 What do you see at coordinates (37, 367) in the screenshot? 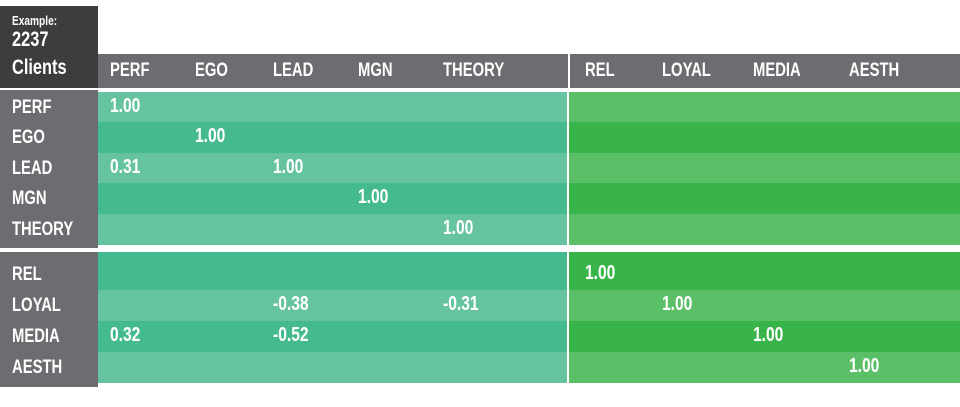
I see `row-header-aesth: AESTH` at bounding box center [37, 367].